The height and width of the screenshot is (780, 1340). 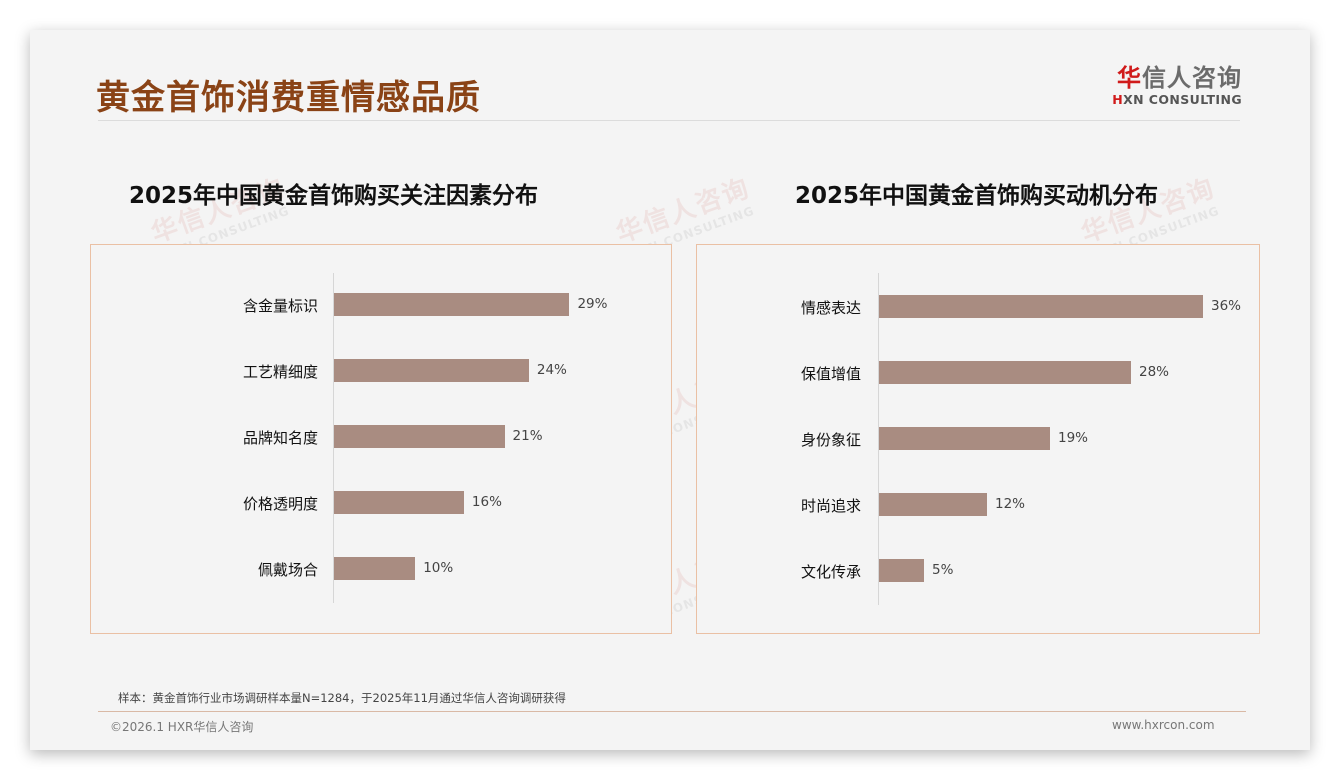 I want to click on category-label: 文化传承, so click(x=830, y=572).